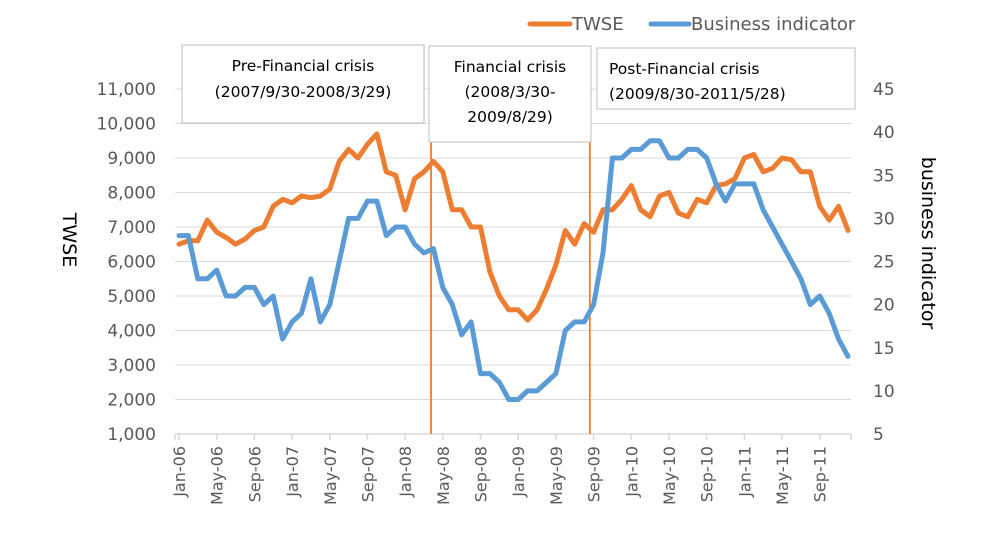 This screenshot has width=1000, height=535. I want to click on x-tick-label: May-06, so click(217, 475).